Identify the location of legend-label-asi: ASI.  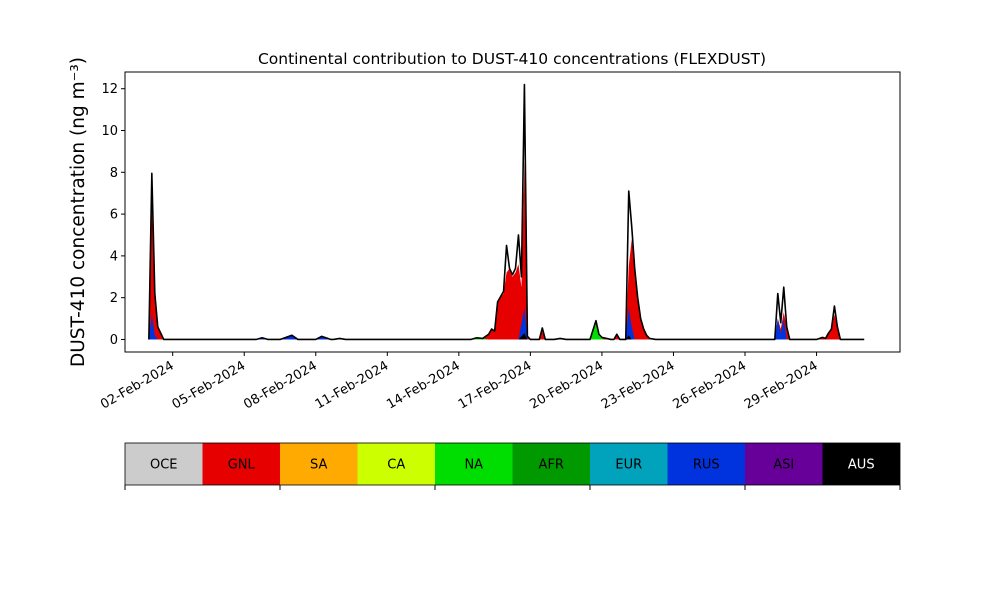
(783, 465).